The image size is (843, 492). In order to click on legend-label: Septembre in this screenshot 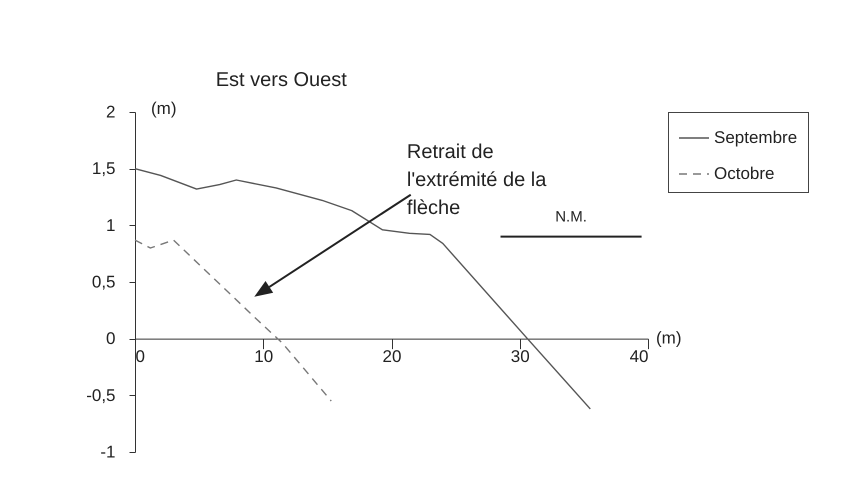, I will do `click(756, 137)`.